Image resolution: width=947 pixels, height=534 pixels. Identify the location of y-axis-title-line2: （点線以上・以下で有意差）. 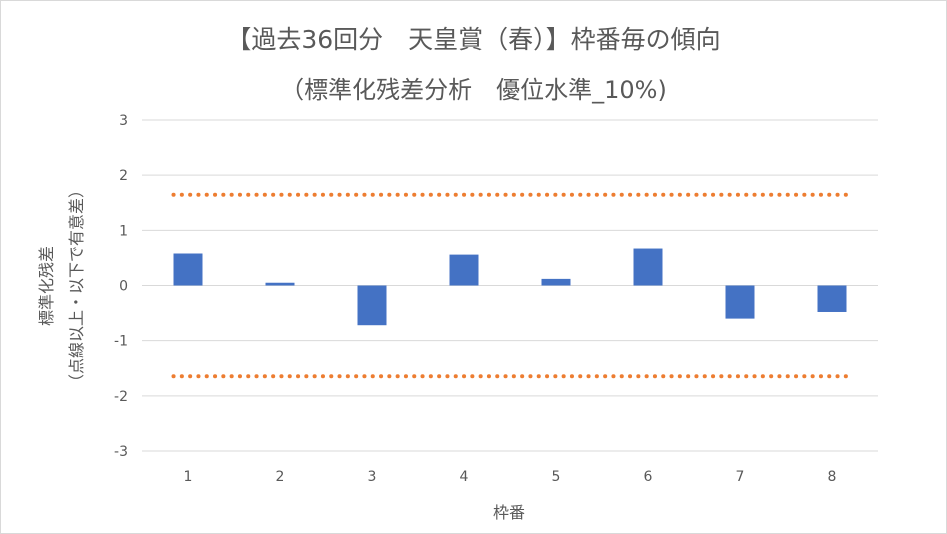
(76, 286).